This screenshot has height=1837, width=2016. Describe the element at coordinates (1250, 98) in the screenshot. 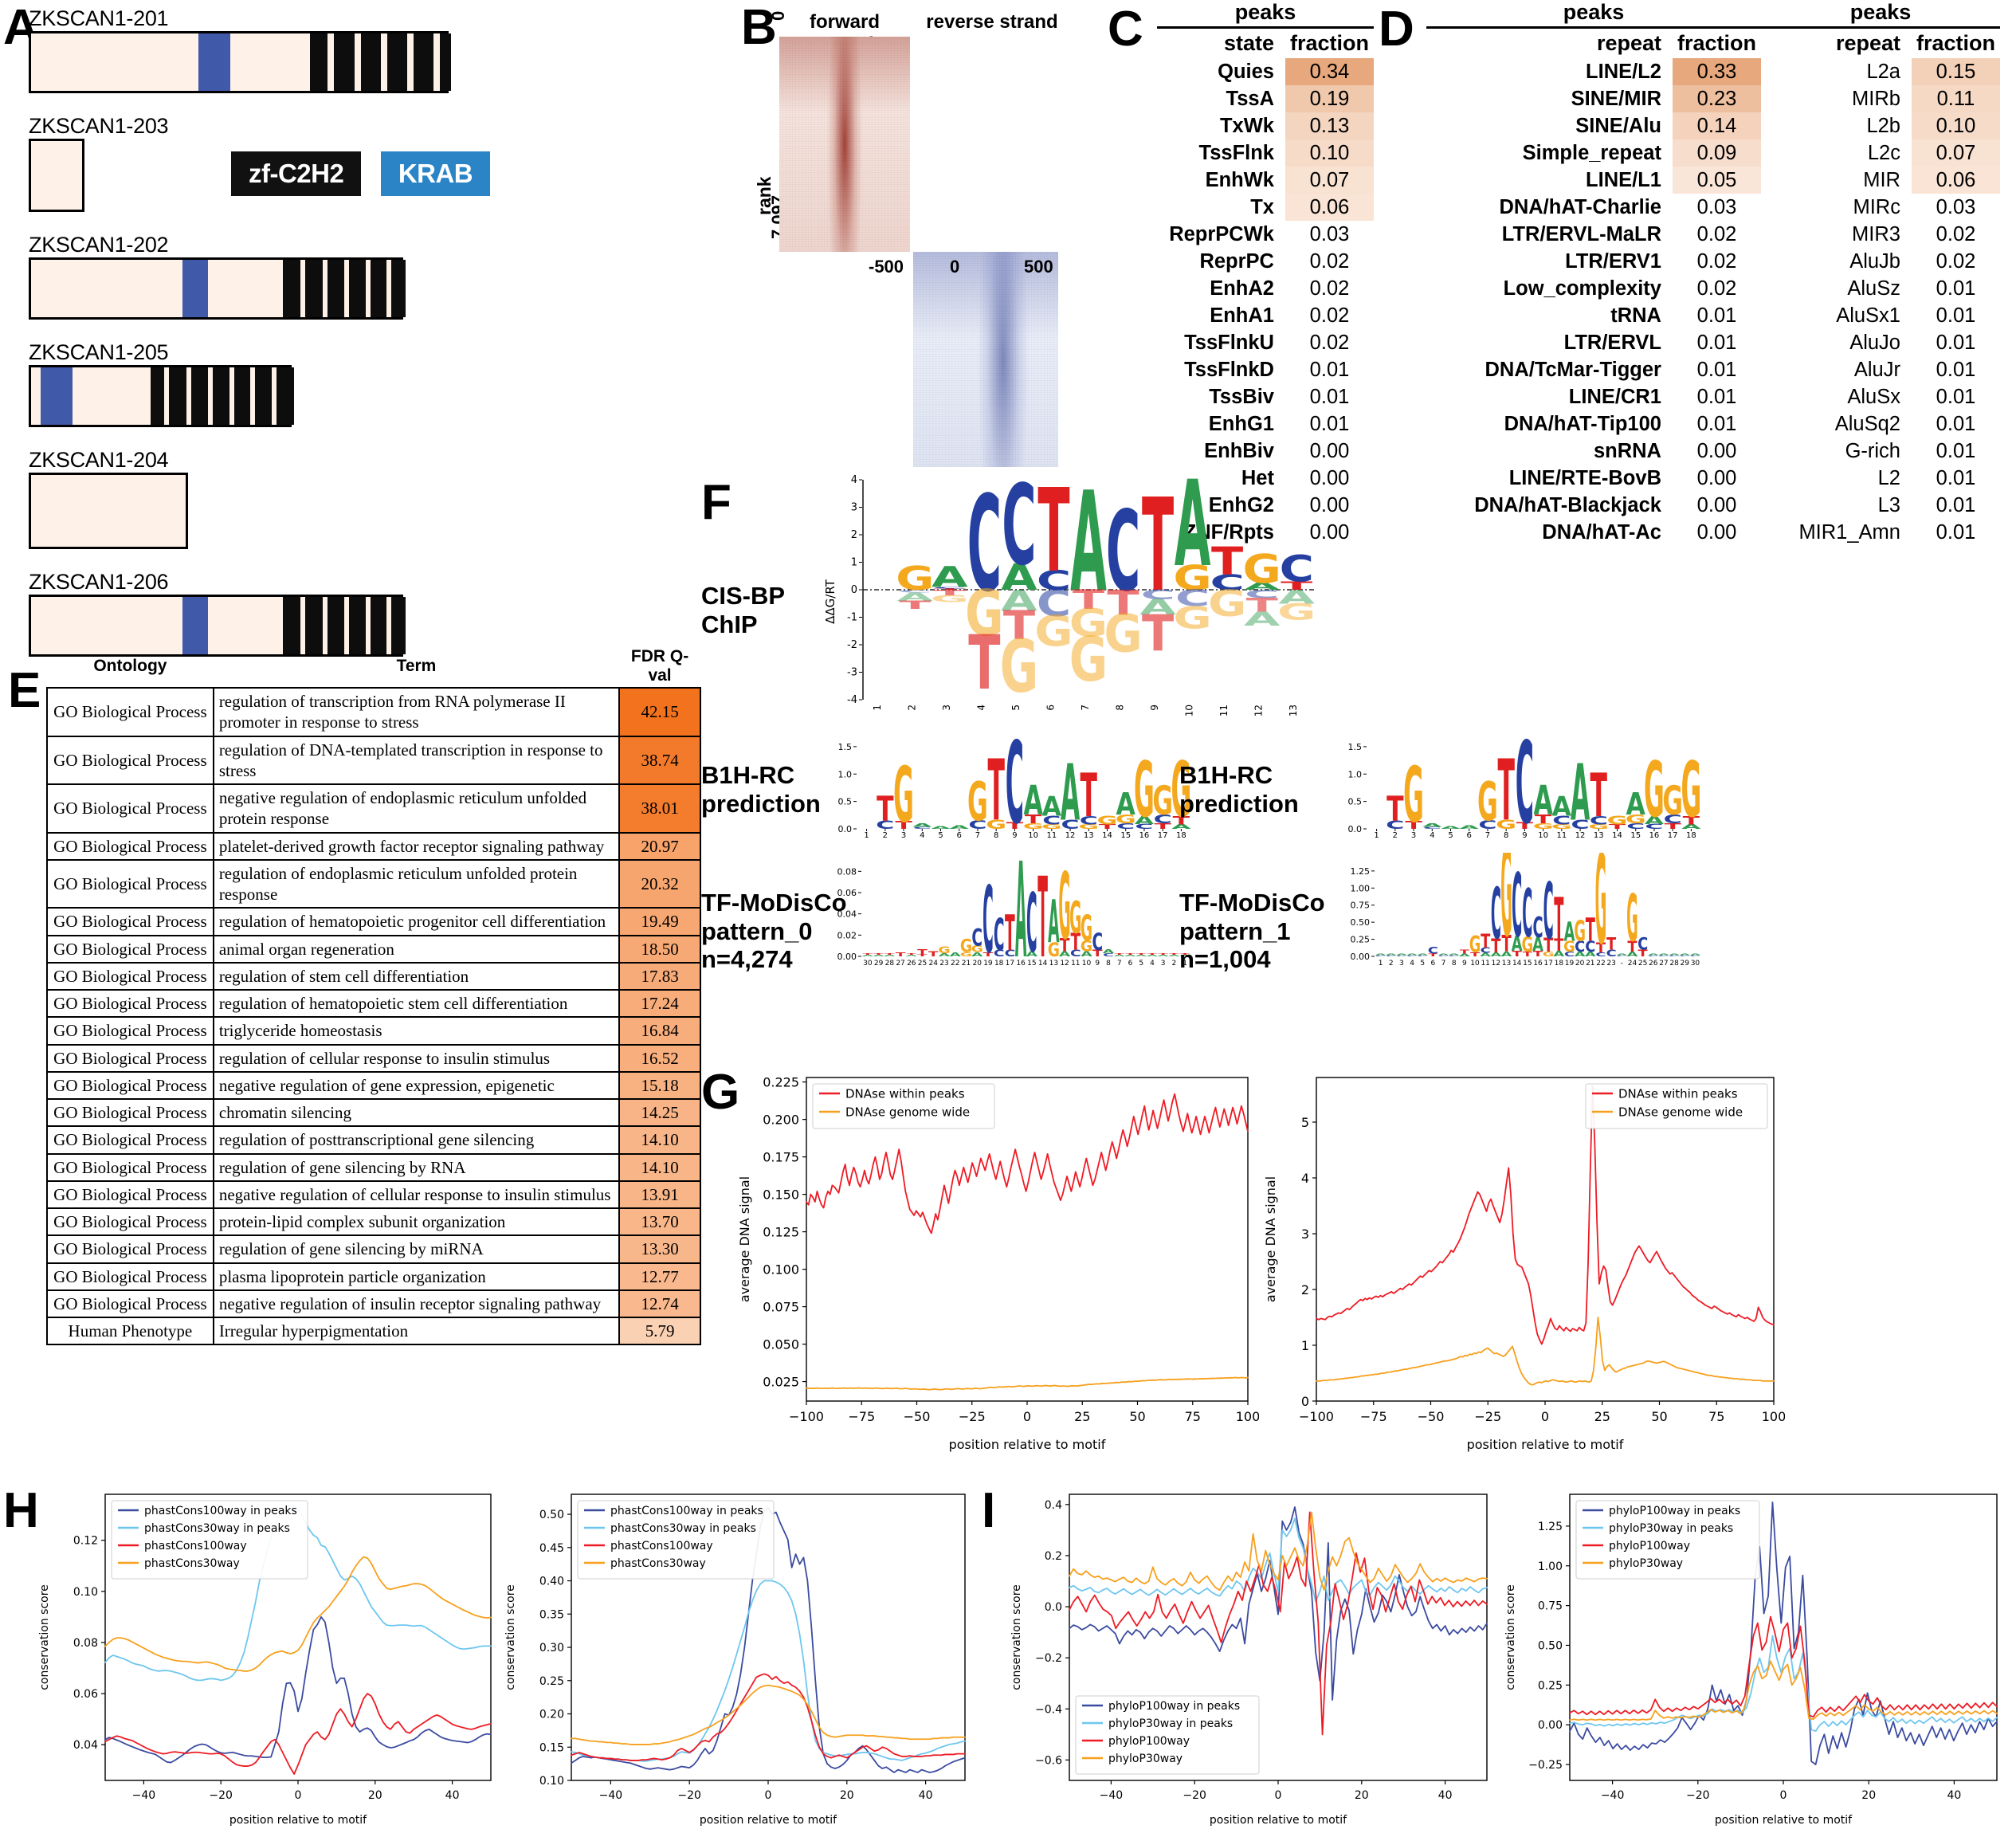

I see `row-label: TssA` at that location.